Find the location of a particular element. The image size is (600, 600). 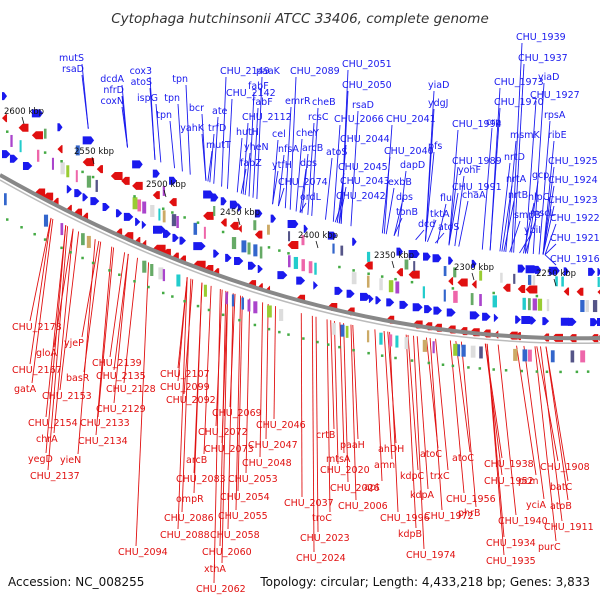

forward-gene-label: fabF is located at coordinates (258, 86).